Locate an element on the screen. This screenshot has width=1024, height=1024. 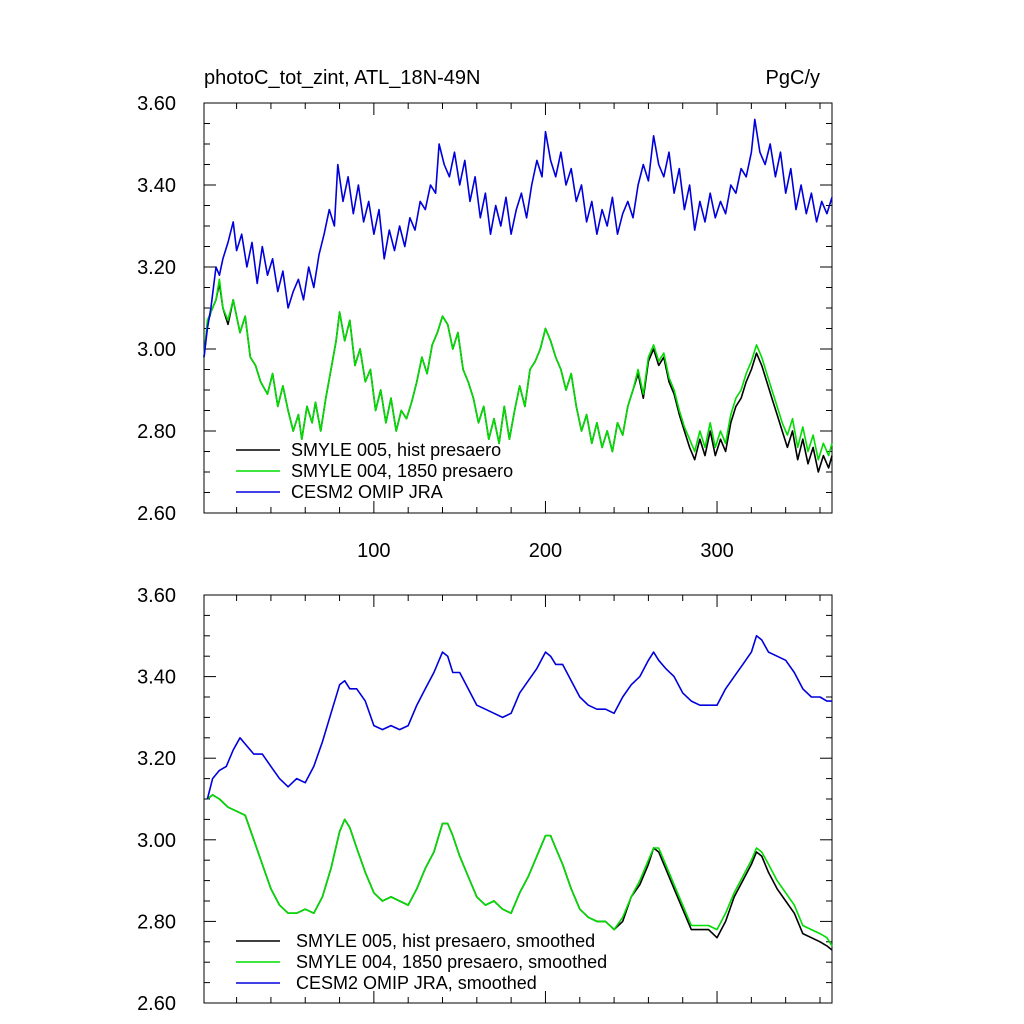
chart-title-left: photoC_tot_zint, ATL_18N-49N is located at coordinates (342, 78).